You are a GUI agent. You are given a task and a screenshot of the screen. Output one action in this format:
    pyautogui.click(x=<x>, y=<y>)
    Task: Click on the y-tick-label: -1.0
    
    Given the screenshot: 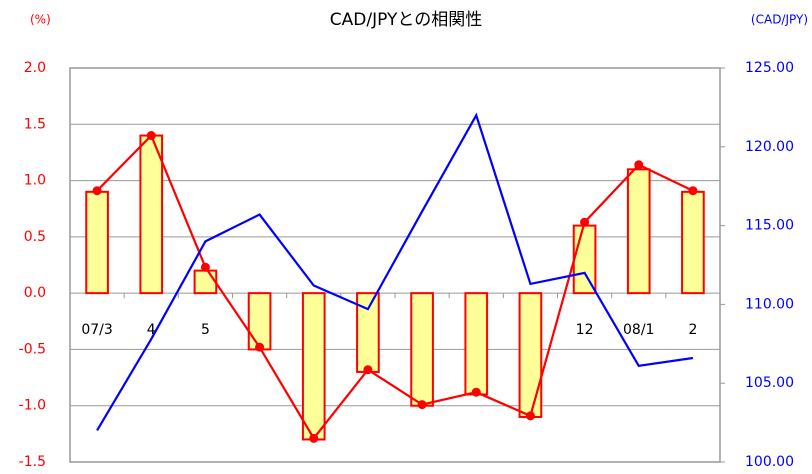 What is the action you would take?
    pyautogui.click(x=32, y=406)
    